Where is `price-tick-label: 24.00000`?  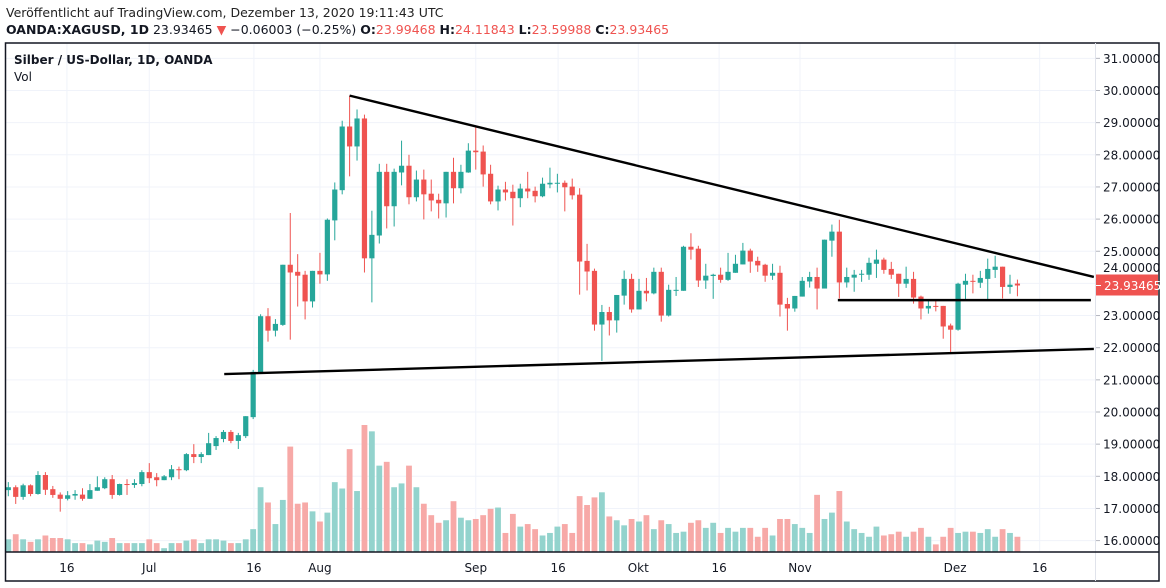
price-tick-label: 24.00000 is located at coordinates (1131, 268).